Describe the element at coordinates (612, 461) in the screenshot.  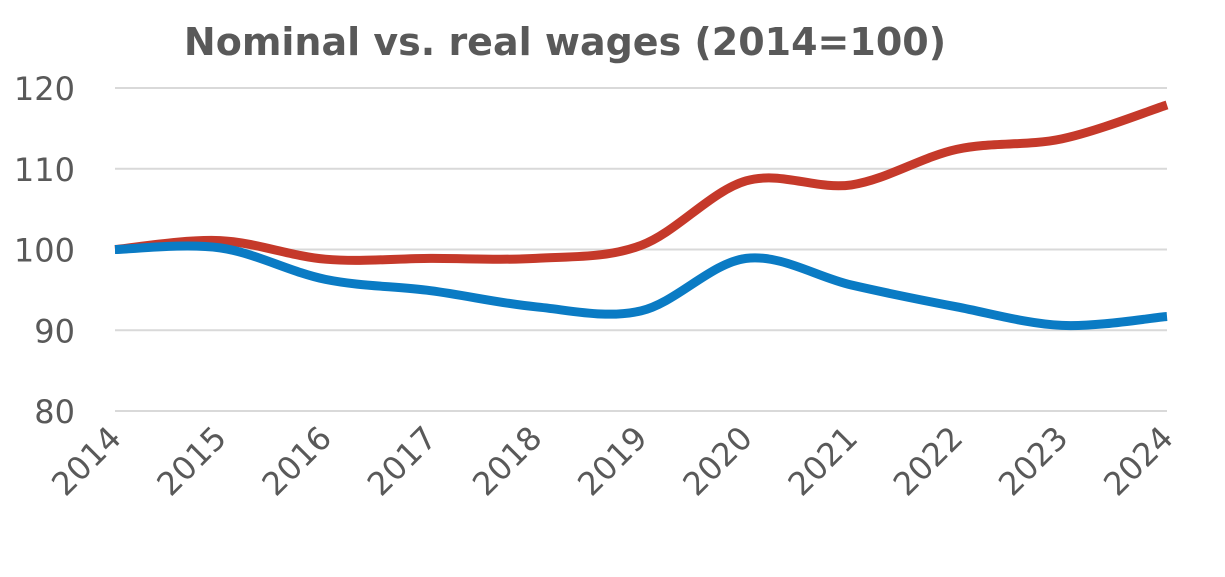
I see `x-tick-label: 2019` at that location.